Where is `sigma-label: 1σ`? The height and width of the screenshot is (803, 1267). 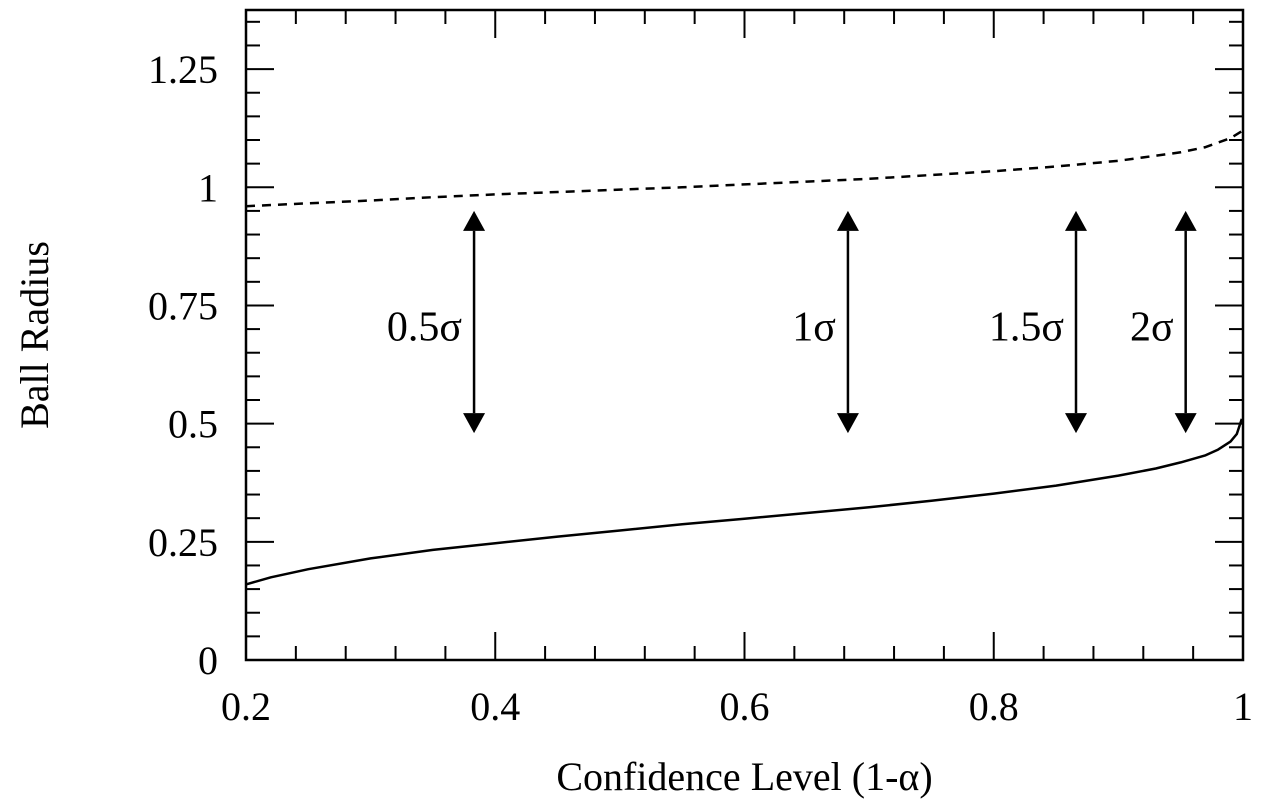
sigma-label: 1σ is located at coordinates (814, 328).